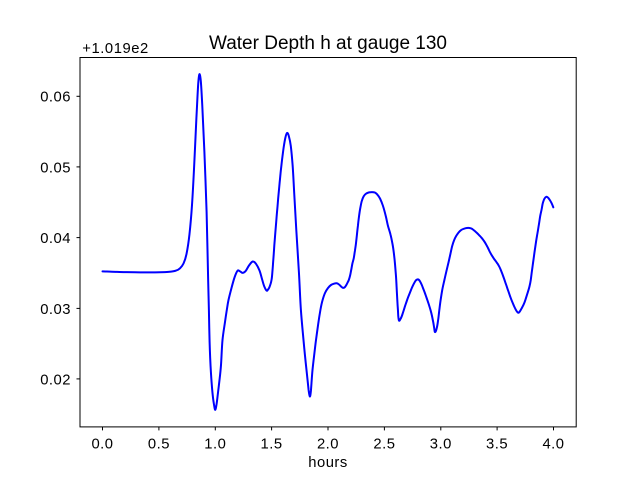  What do you see at coordinates (115, 49) in the screenshot?
I see `svg-text: +1.019e2` at bounding box center [115, 49].